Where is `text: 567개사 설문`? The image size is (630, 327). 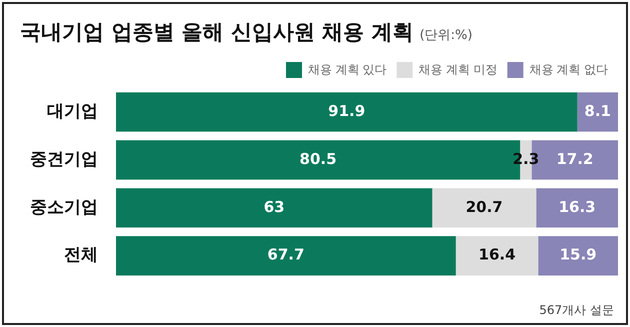
text: 567개사 설문 is located at coordinates (576, 310).